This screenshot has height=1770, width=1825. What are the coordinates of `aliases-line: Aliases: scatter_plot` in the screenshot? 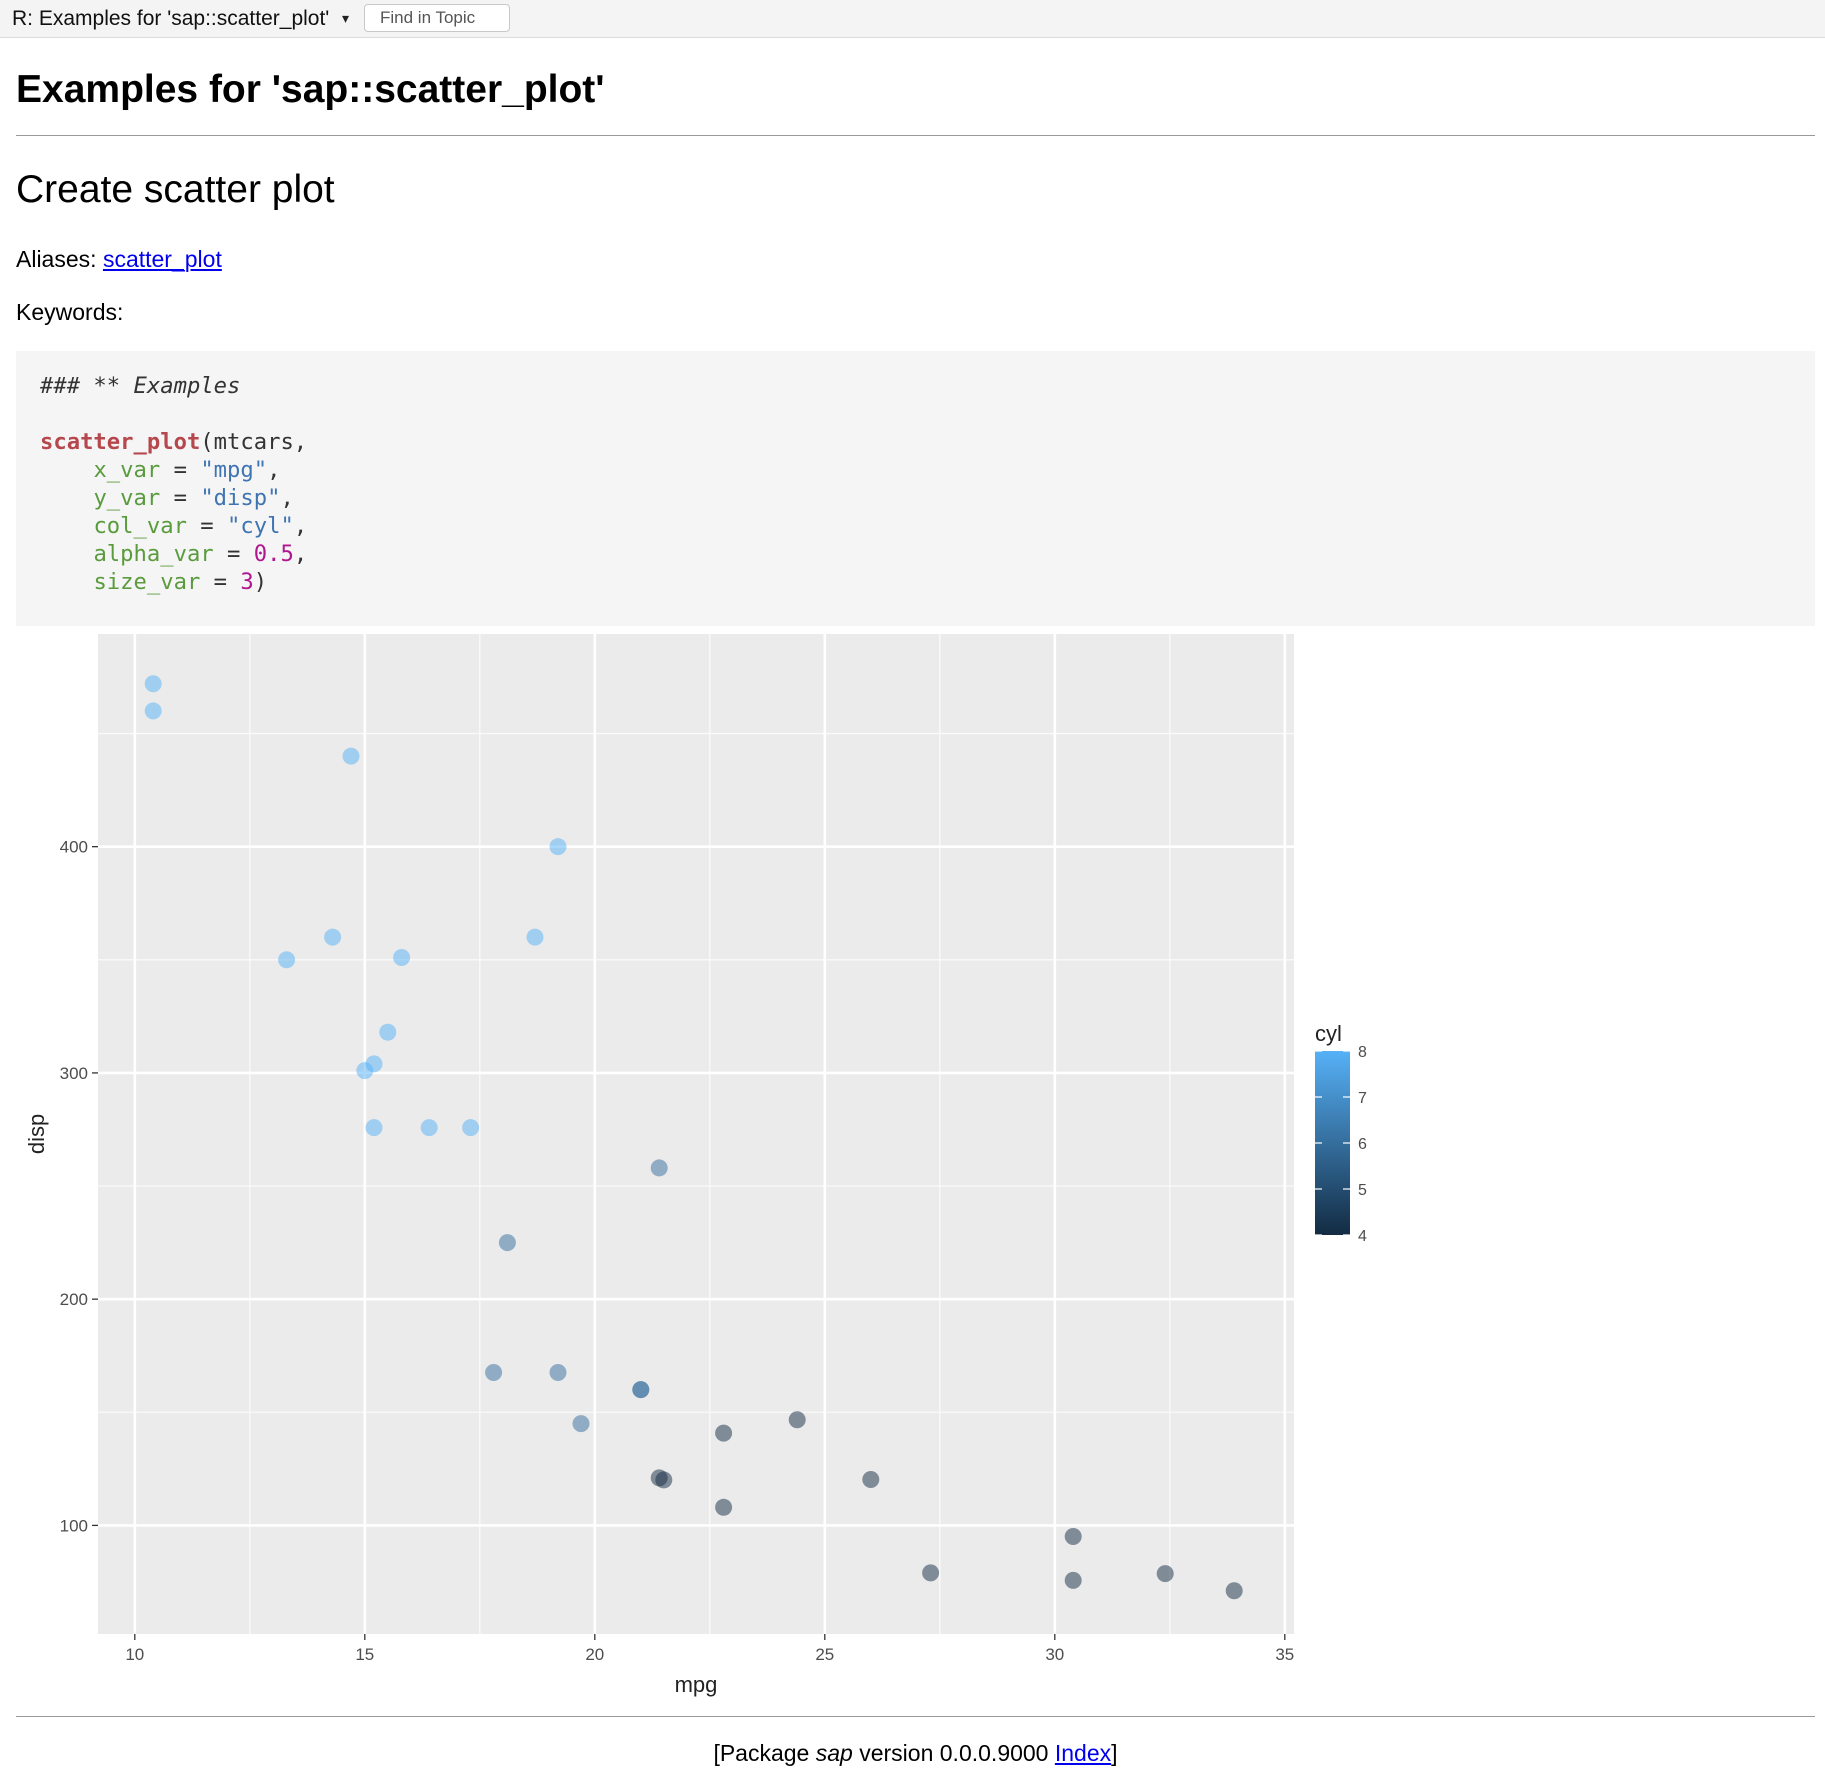 It's located at (119, 259).